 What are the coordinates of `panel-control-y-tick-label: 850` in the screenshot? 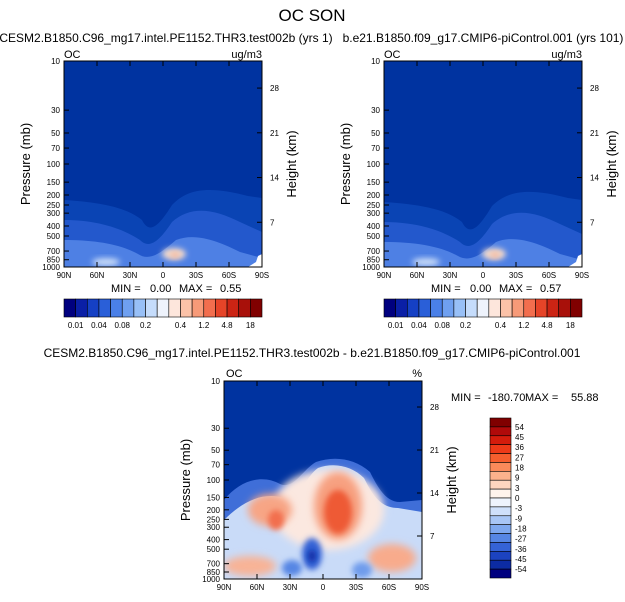 It's located at (374, 260).